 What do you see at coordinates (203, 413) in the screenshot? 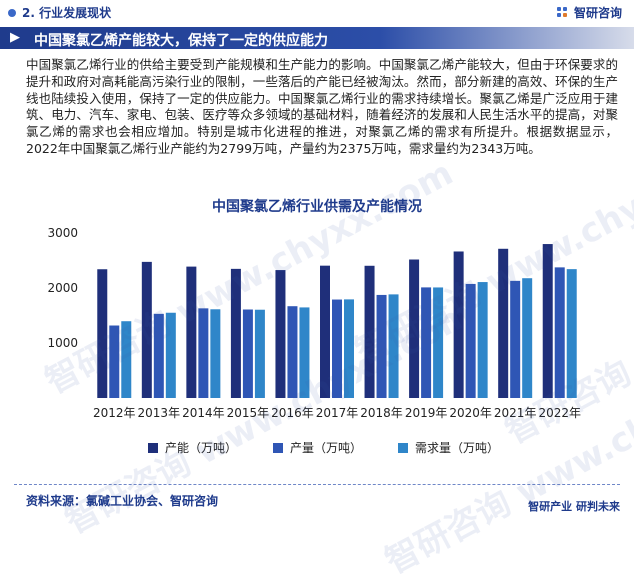
I see `x-tick-label: 2014年` at bounding box center [203, 413].